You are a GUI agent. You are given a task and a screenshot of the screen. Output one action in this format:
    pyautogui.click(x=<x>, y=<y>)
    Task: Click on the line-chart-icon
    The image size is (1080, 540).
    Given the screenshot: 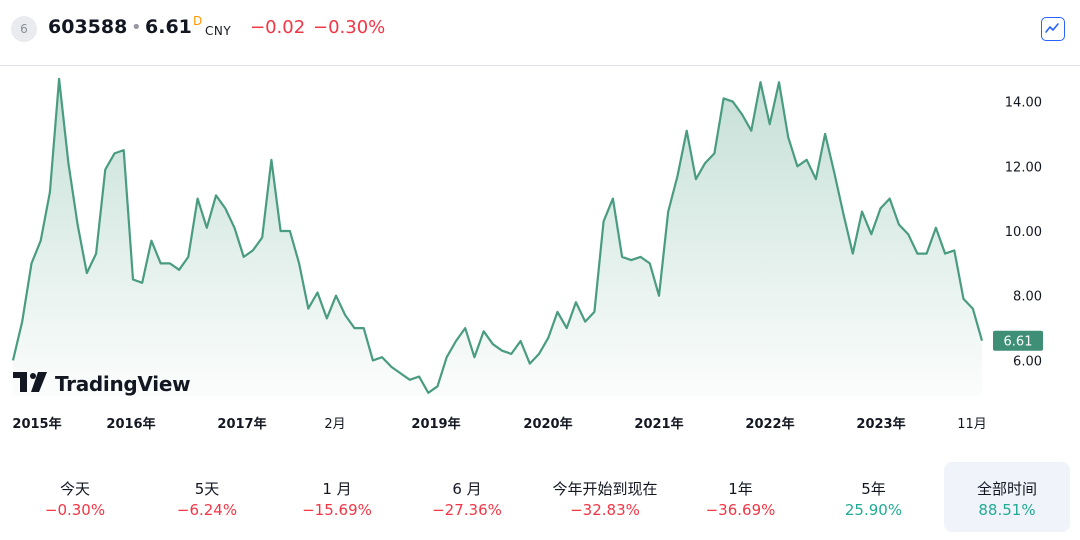 What is the action you would take?
    pyautogui.click(x=1052, y=28)
    